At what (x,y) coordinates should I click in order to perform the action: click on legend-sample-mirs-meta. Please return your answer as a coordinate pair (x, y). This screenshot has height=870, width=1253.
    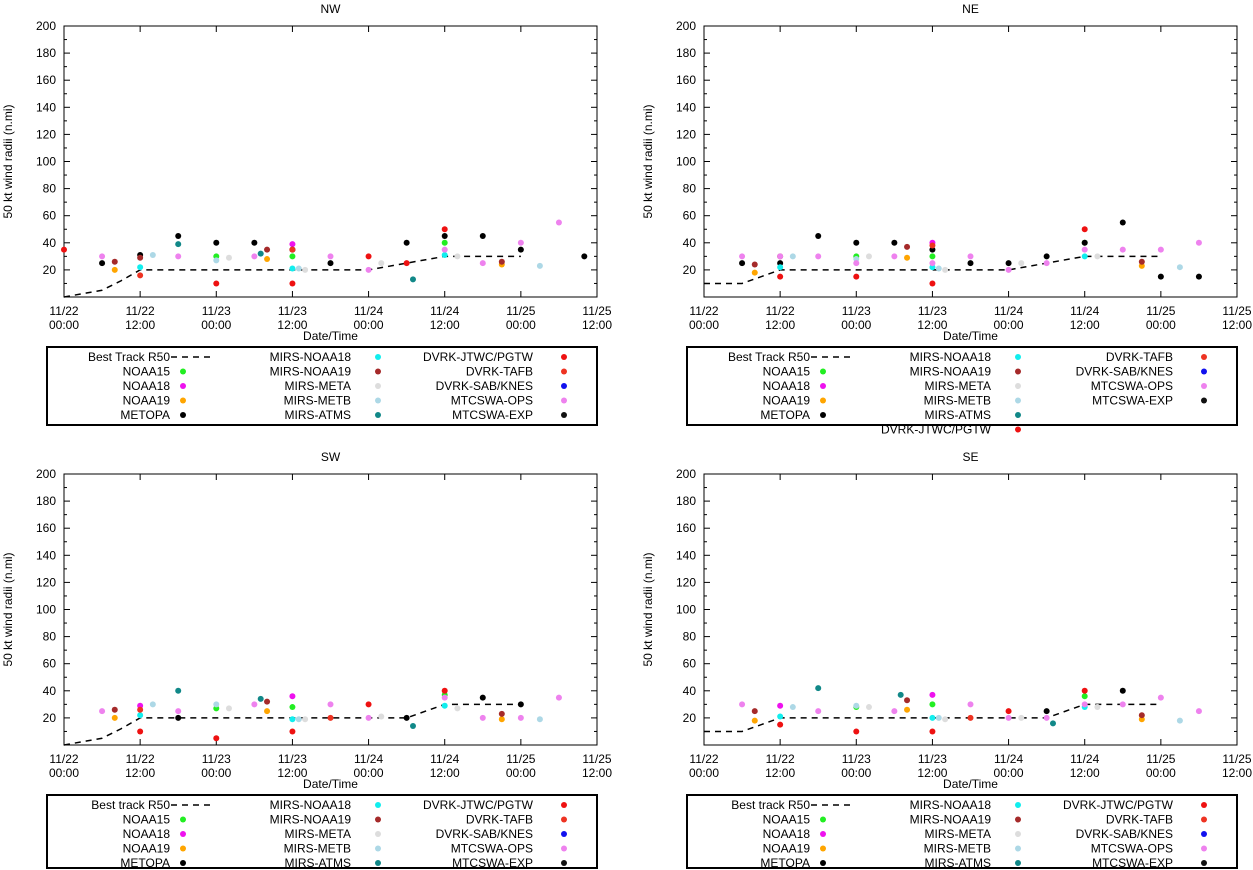
    Looking at the image, I should click on (378, 834).